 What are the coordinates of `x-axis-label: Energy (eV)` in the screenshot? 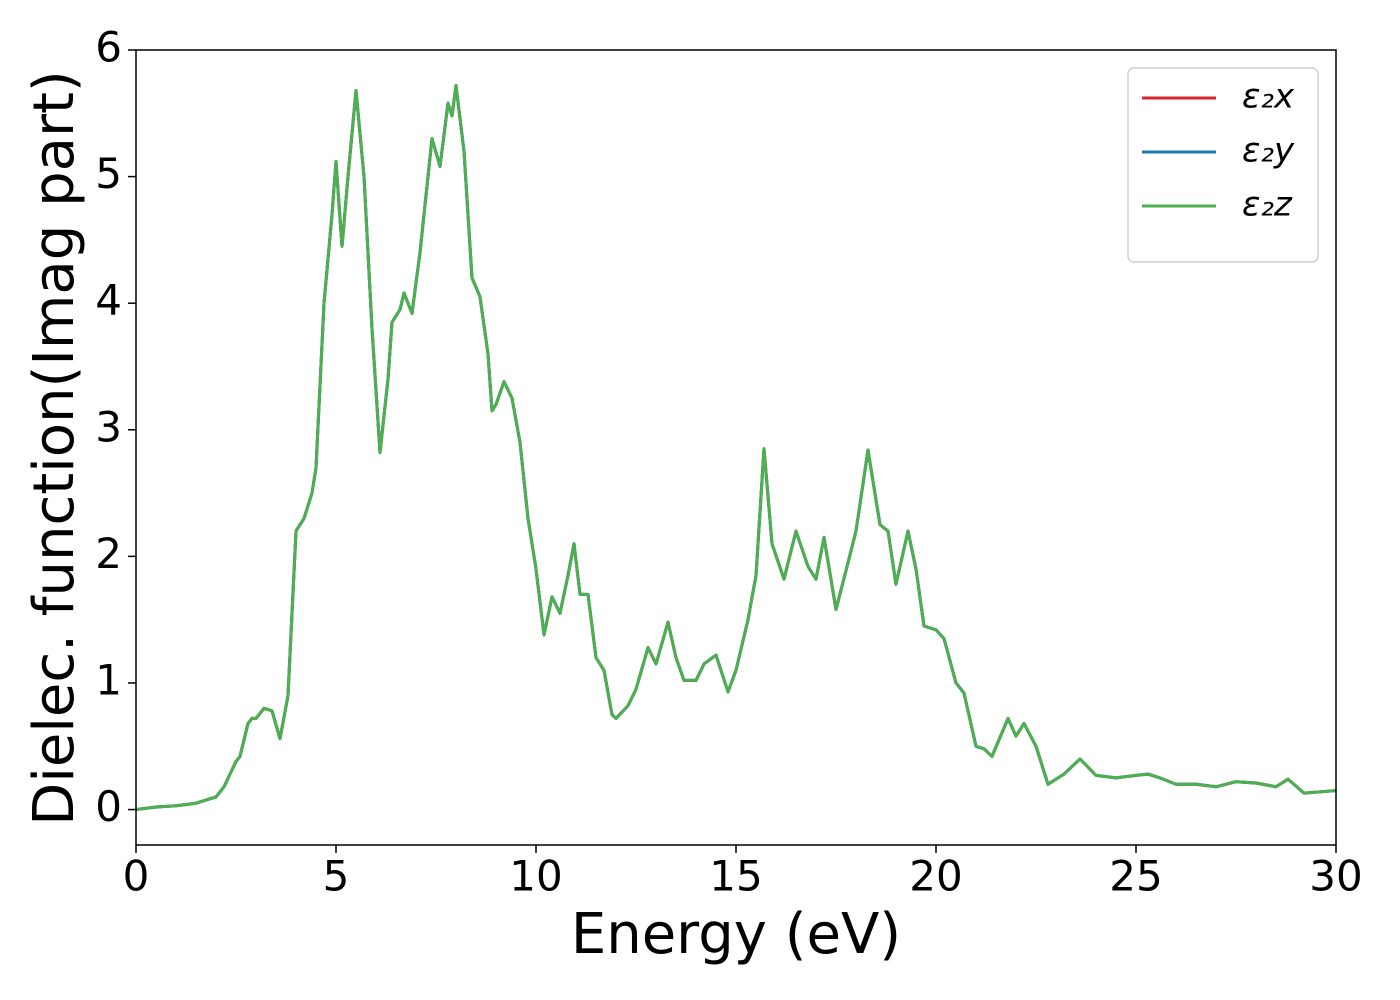 It's located at (736, 934).